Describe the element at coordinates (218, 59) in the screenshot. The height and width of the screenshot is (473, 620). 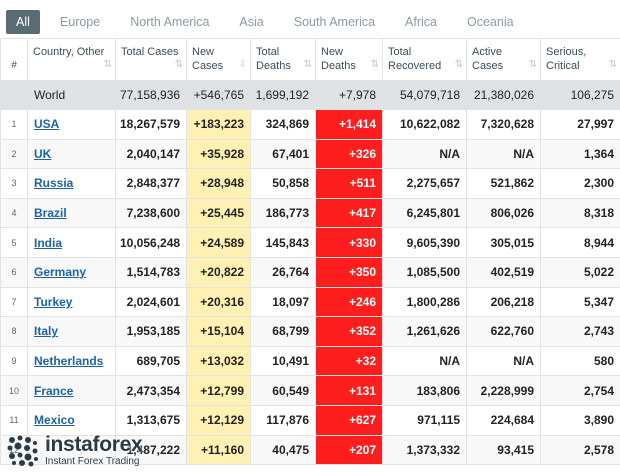
I see `column-header-new-cases: New Cases ⇩` at that location.